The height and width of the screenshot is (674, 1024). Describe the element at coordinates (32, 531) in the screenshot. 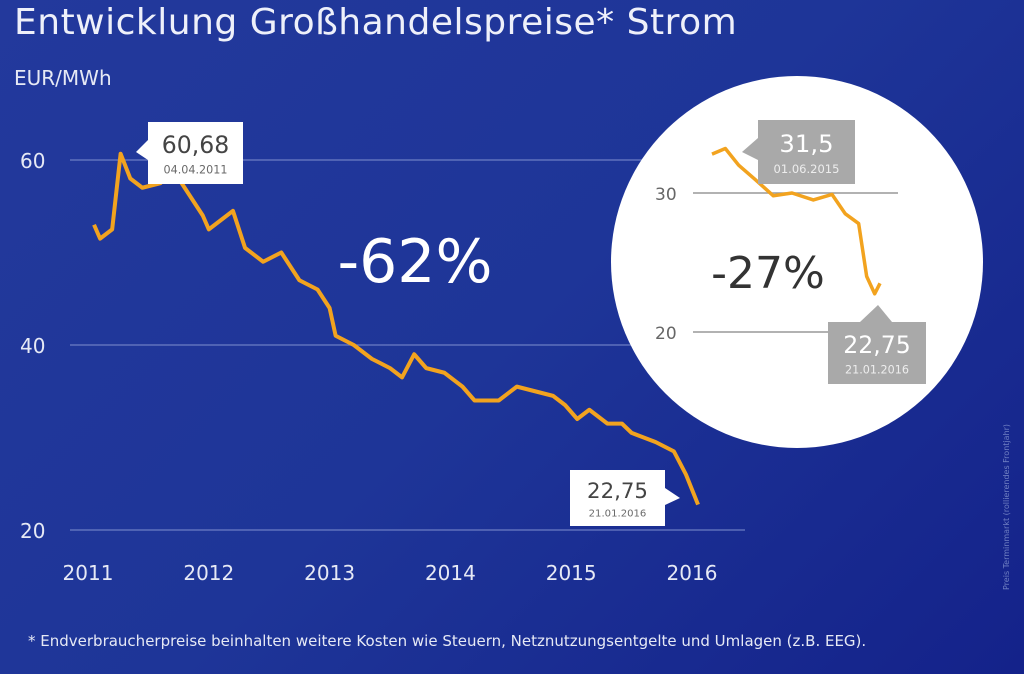

I see `y-tick-label: 20` at that location.